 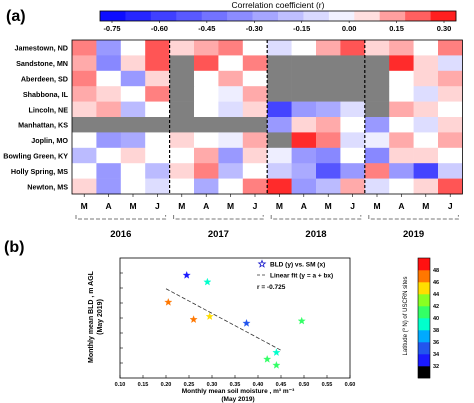 What do you see at coordinates (39, 171) in the screenshot?
I see `site-label: Holly Spring, MS` at bounding box center [39, 171].